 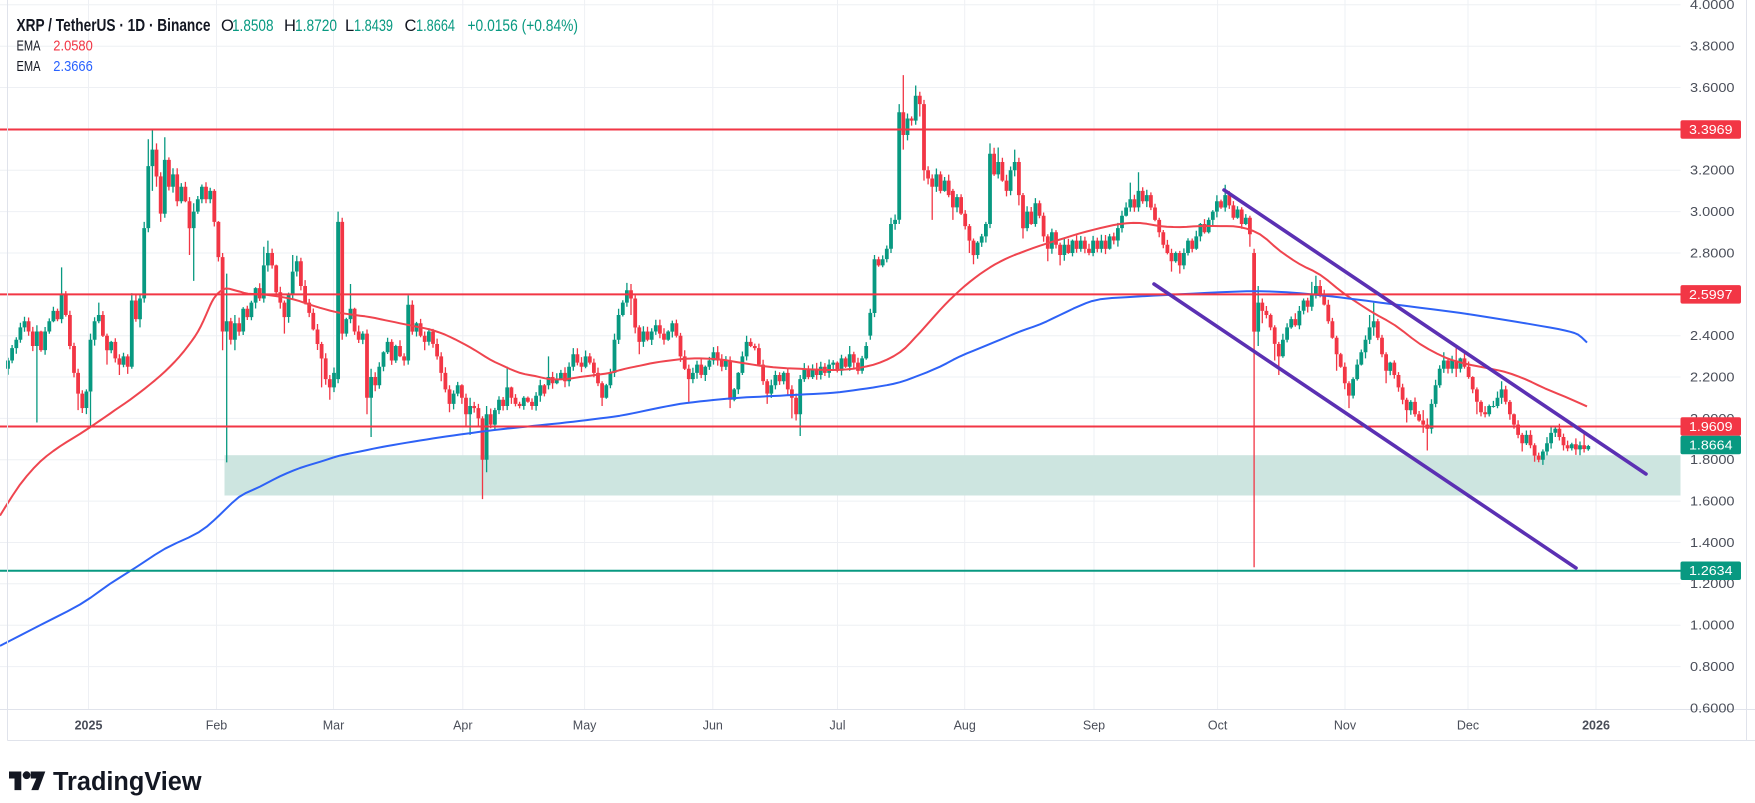 What do you see at coordinates (1712, 667) in the screenshot?
I see `svg-text: 0.8000` at bounding box center [1712, 667].